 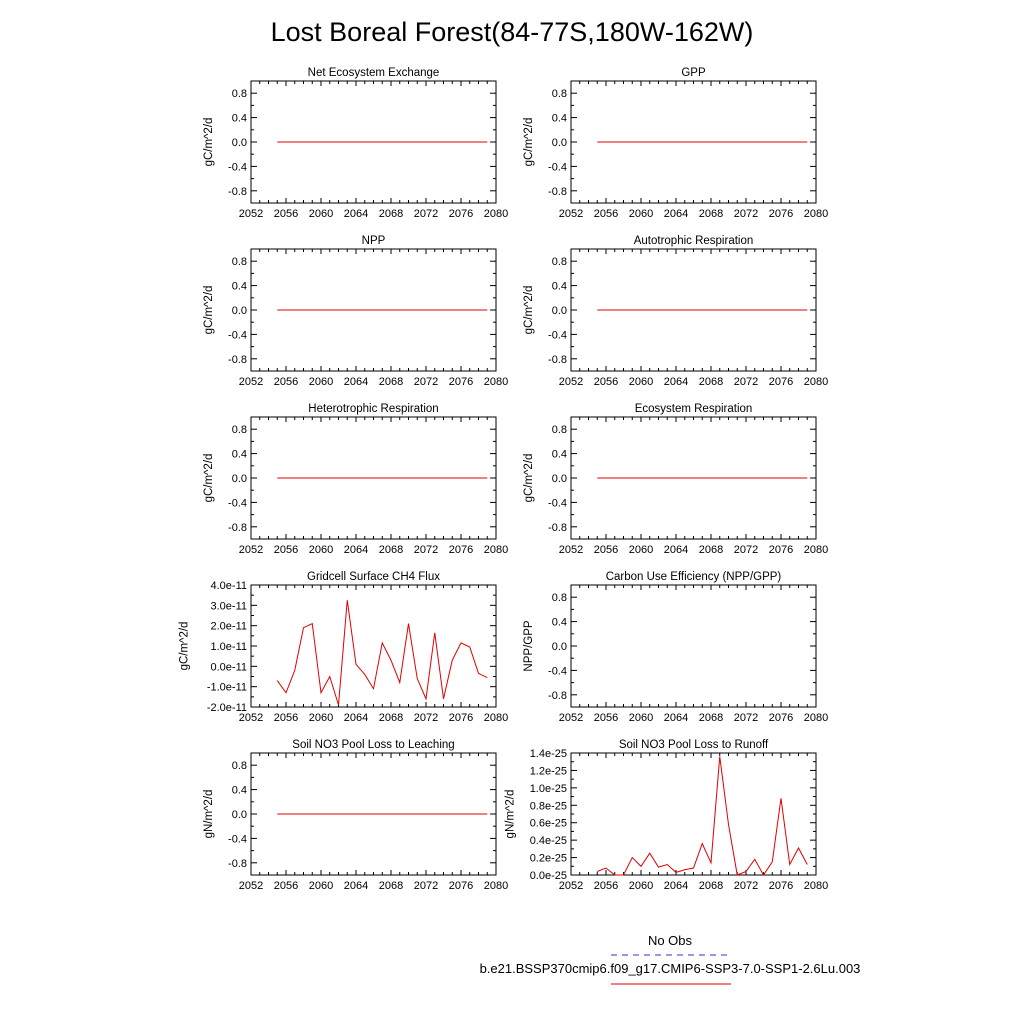 I want to click on series-line, so click(x=382, y=653).